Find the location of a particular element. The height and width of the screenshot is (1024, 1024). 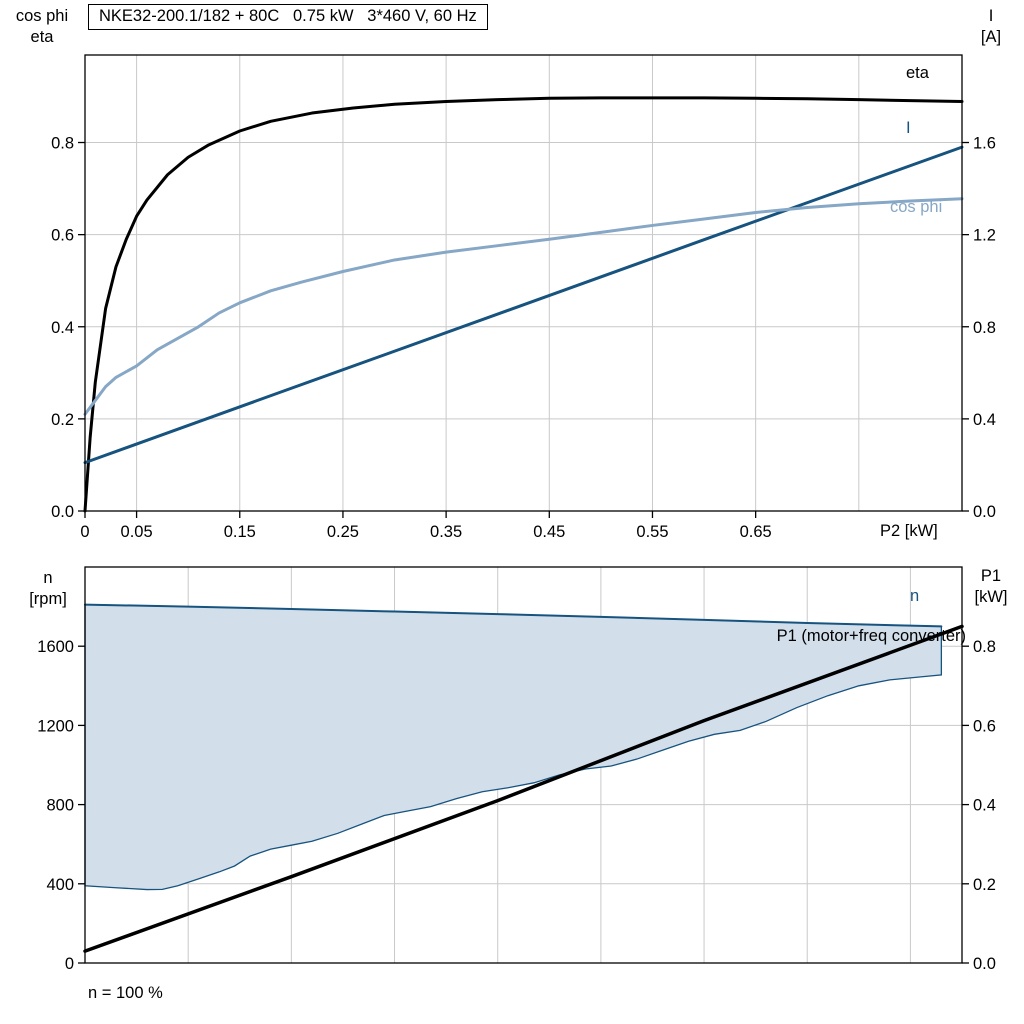

svg-text: 0.15 is located at coordinates (240, 532).